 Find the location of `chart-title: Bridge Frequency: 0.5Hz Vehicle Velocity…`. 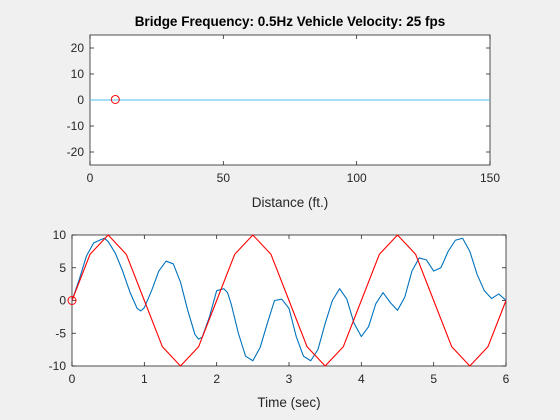

chart-title: Bridge Frequency: 0.5Hz Vehicle Velocity… is located at coordinates (290, 21).